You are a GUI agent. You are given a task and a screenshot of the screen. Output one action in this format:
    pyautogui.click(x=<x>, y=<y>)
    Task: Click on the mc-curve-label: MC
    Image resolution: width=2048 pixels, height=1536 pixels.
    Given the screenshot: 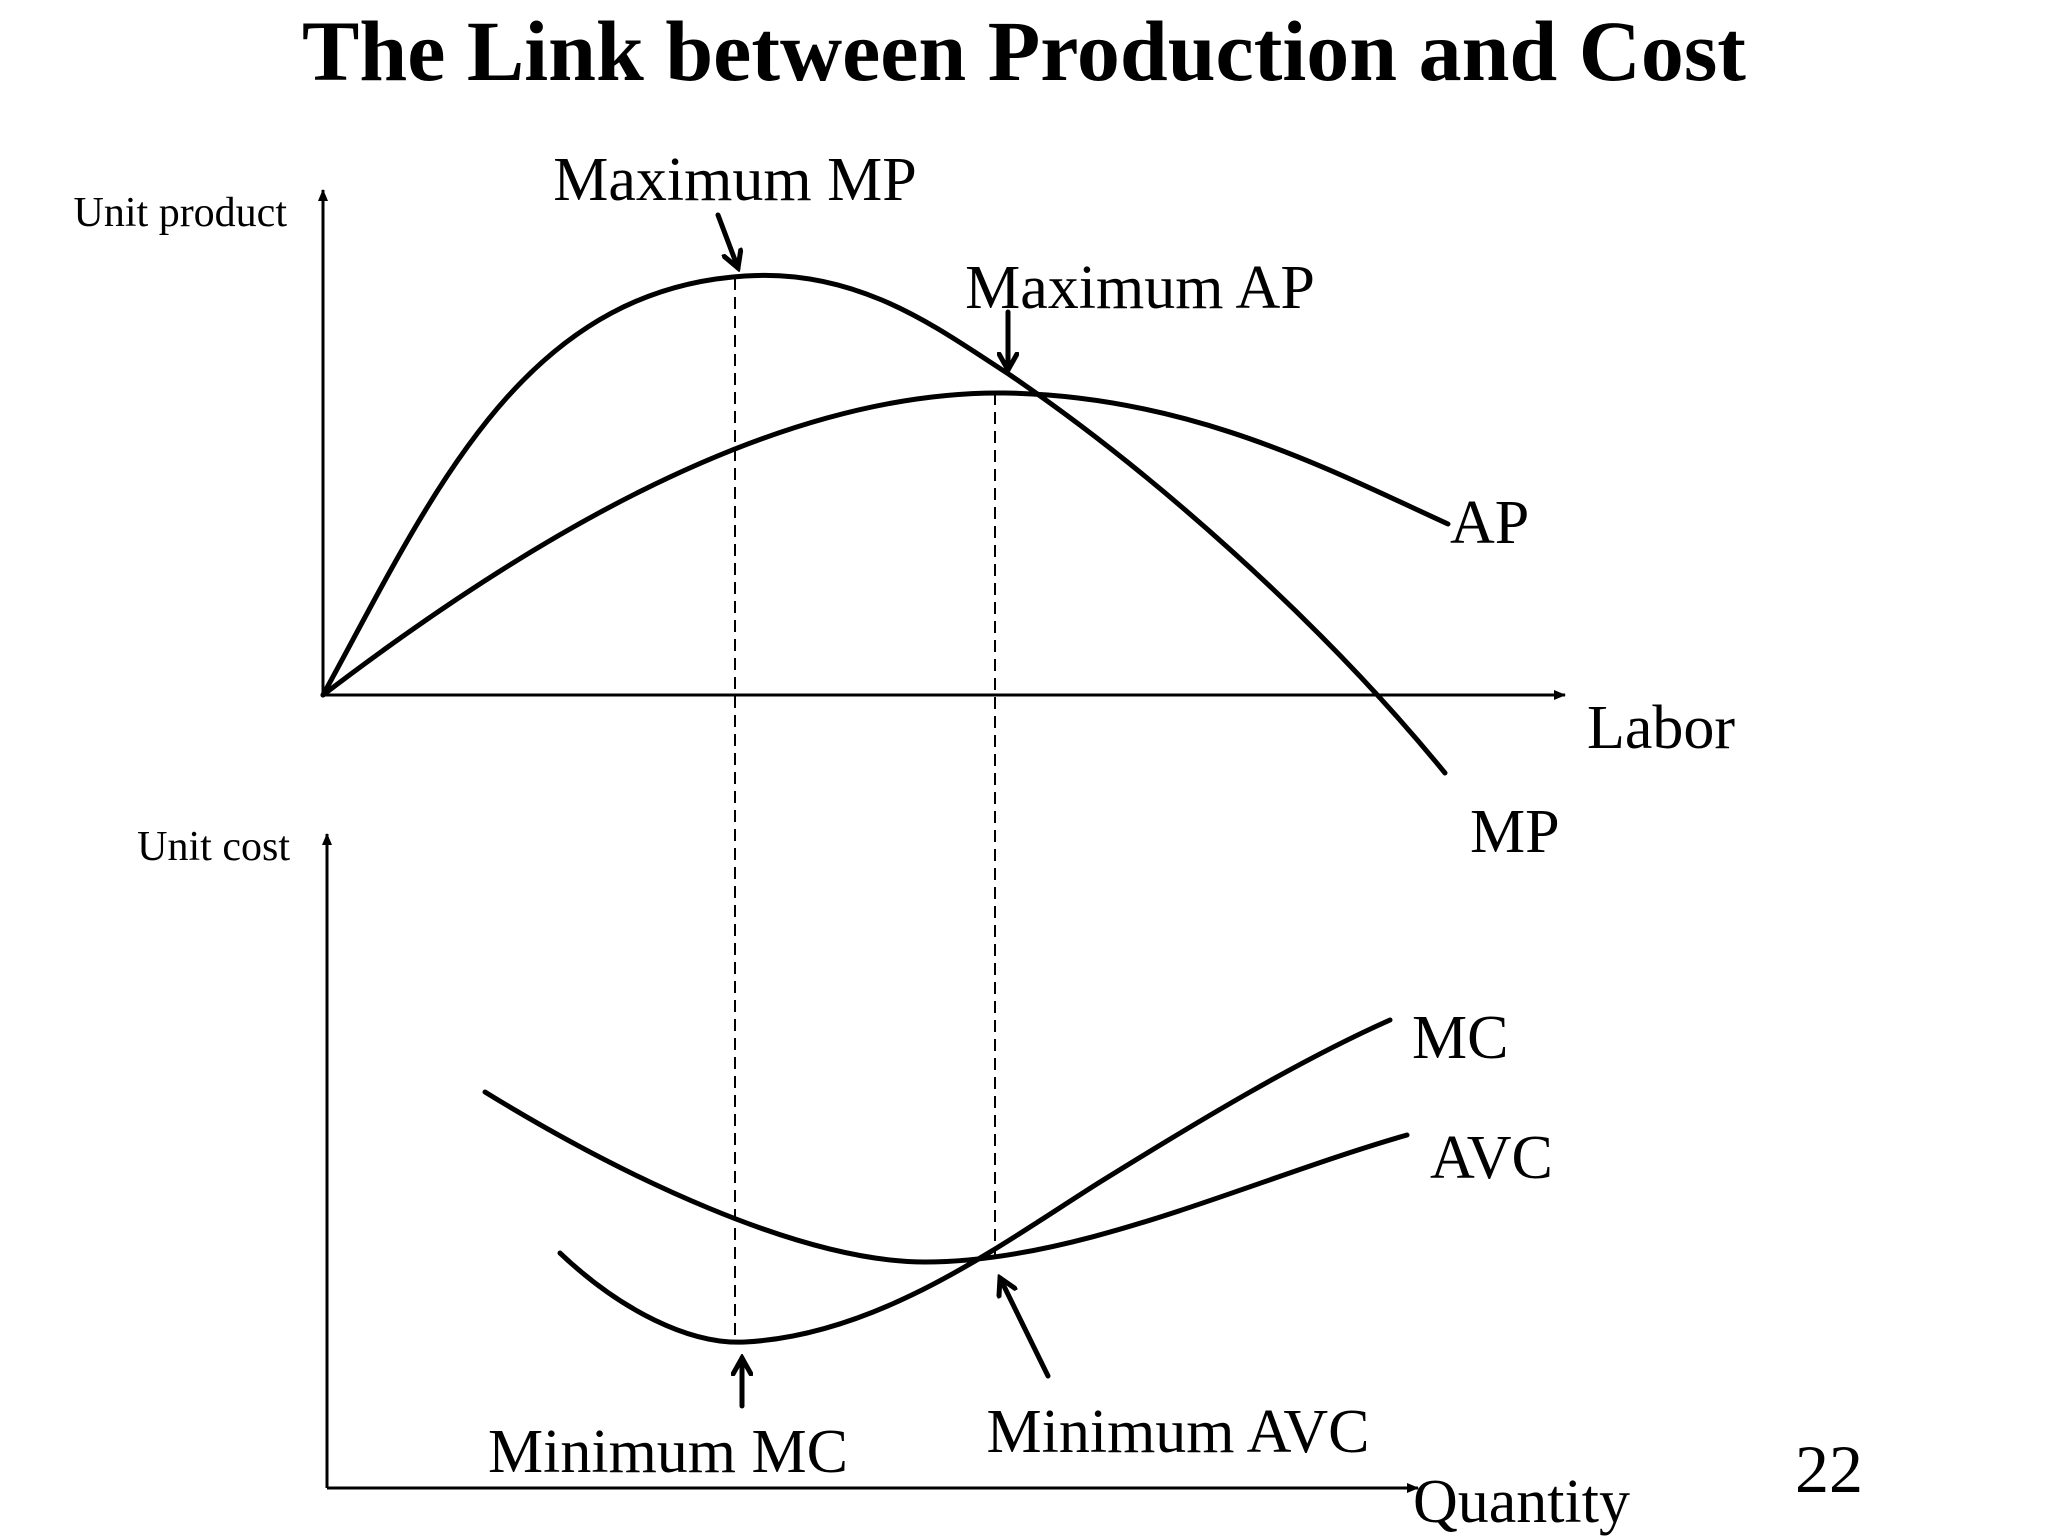 What is the action you would take?
    pyautogui.click(x=1460, y=1038)
    